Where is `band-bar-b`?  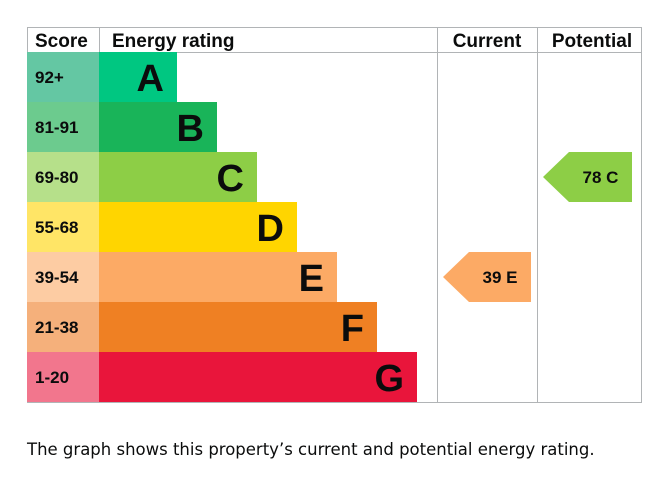 band-bar-b is located at coordinates (158, 127).